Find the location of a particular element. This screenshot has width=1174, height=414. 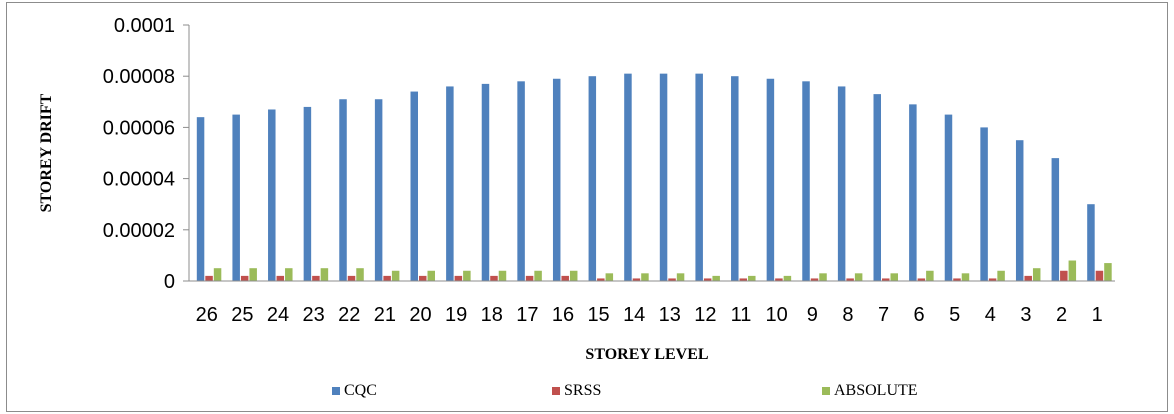

legend-swatch-srss is located at coordinates (556, 391).